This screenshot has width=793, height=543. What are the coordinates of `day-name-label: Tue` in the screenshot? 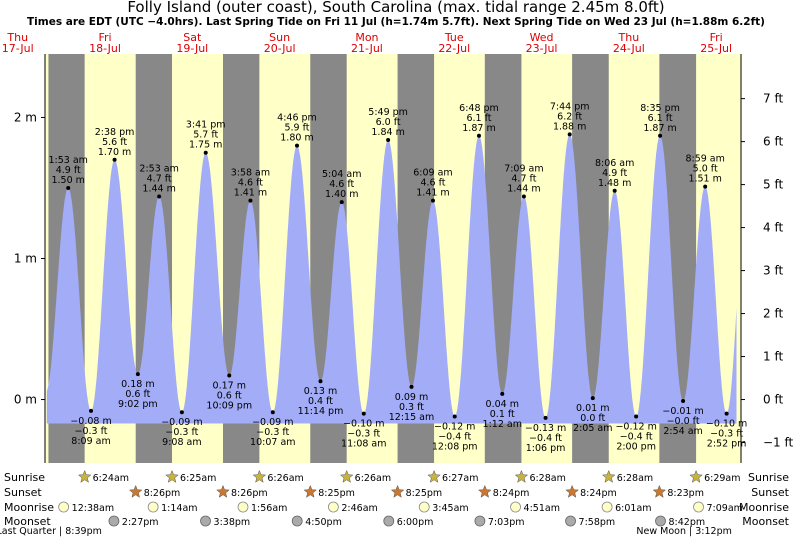 It's located at (454, 37).